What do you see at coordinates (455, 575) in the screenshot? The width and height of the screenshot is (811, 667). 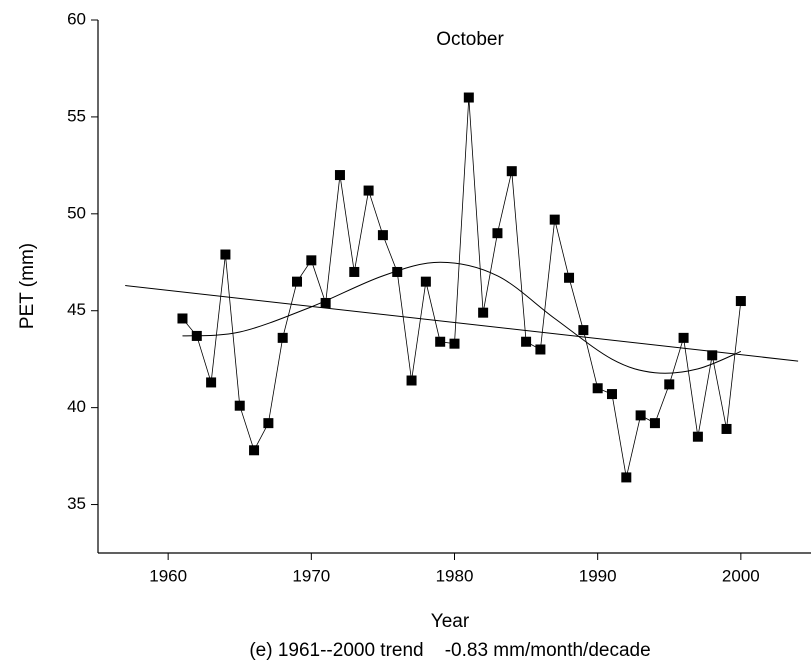 I see `x-tick-label: 1980` at bounding box center [455, 575].